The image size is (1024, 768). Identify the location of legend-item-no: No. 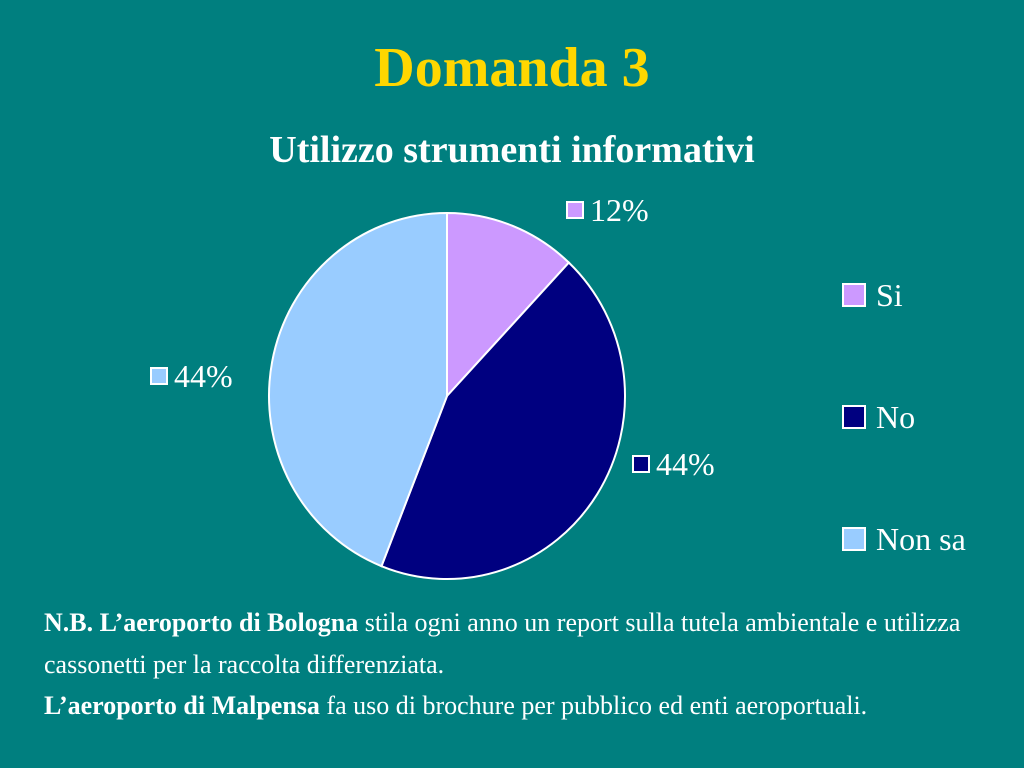
(904, 417).